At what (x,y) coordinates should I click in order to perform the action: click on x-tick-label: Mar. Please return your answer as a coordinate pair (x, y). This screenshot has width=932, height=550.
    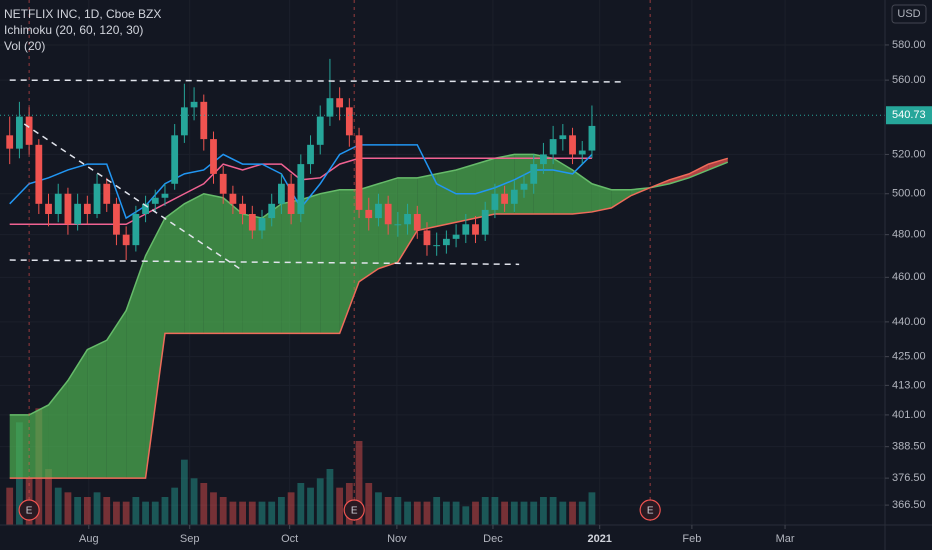
    Looking at the image, I should click on (785, 539).